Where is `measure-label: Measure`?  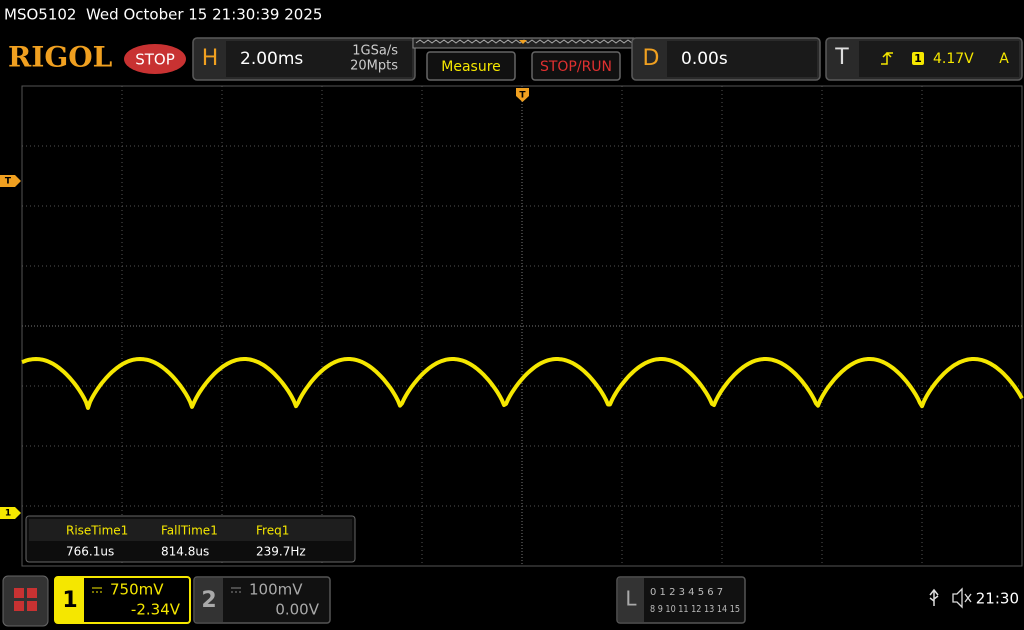 measure-label: Measure is located at coordinates (471, 67).